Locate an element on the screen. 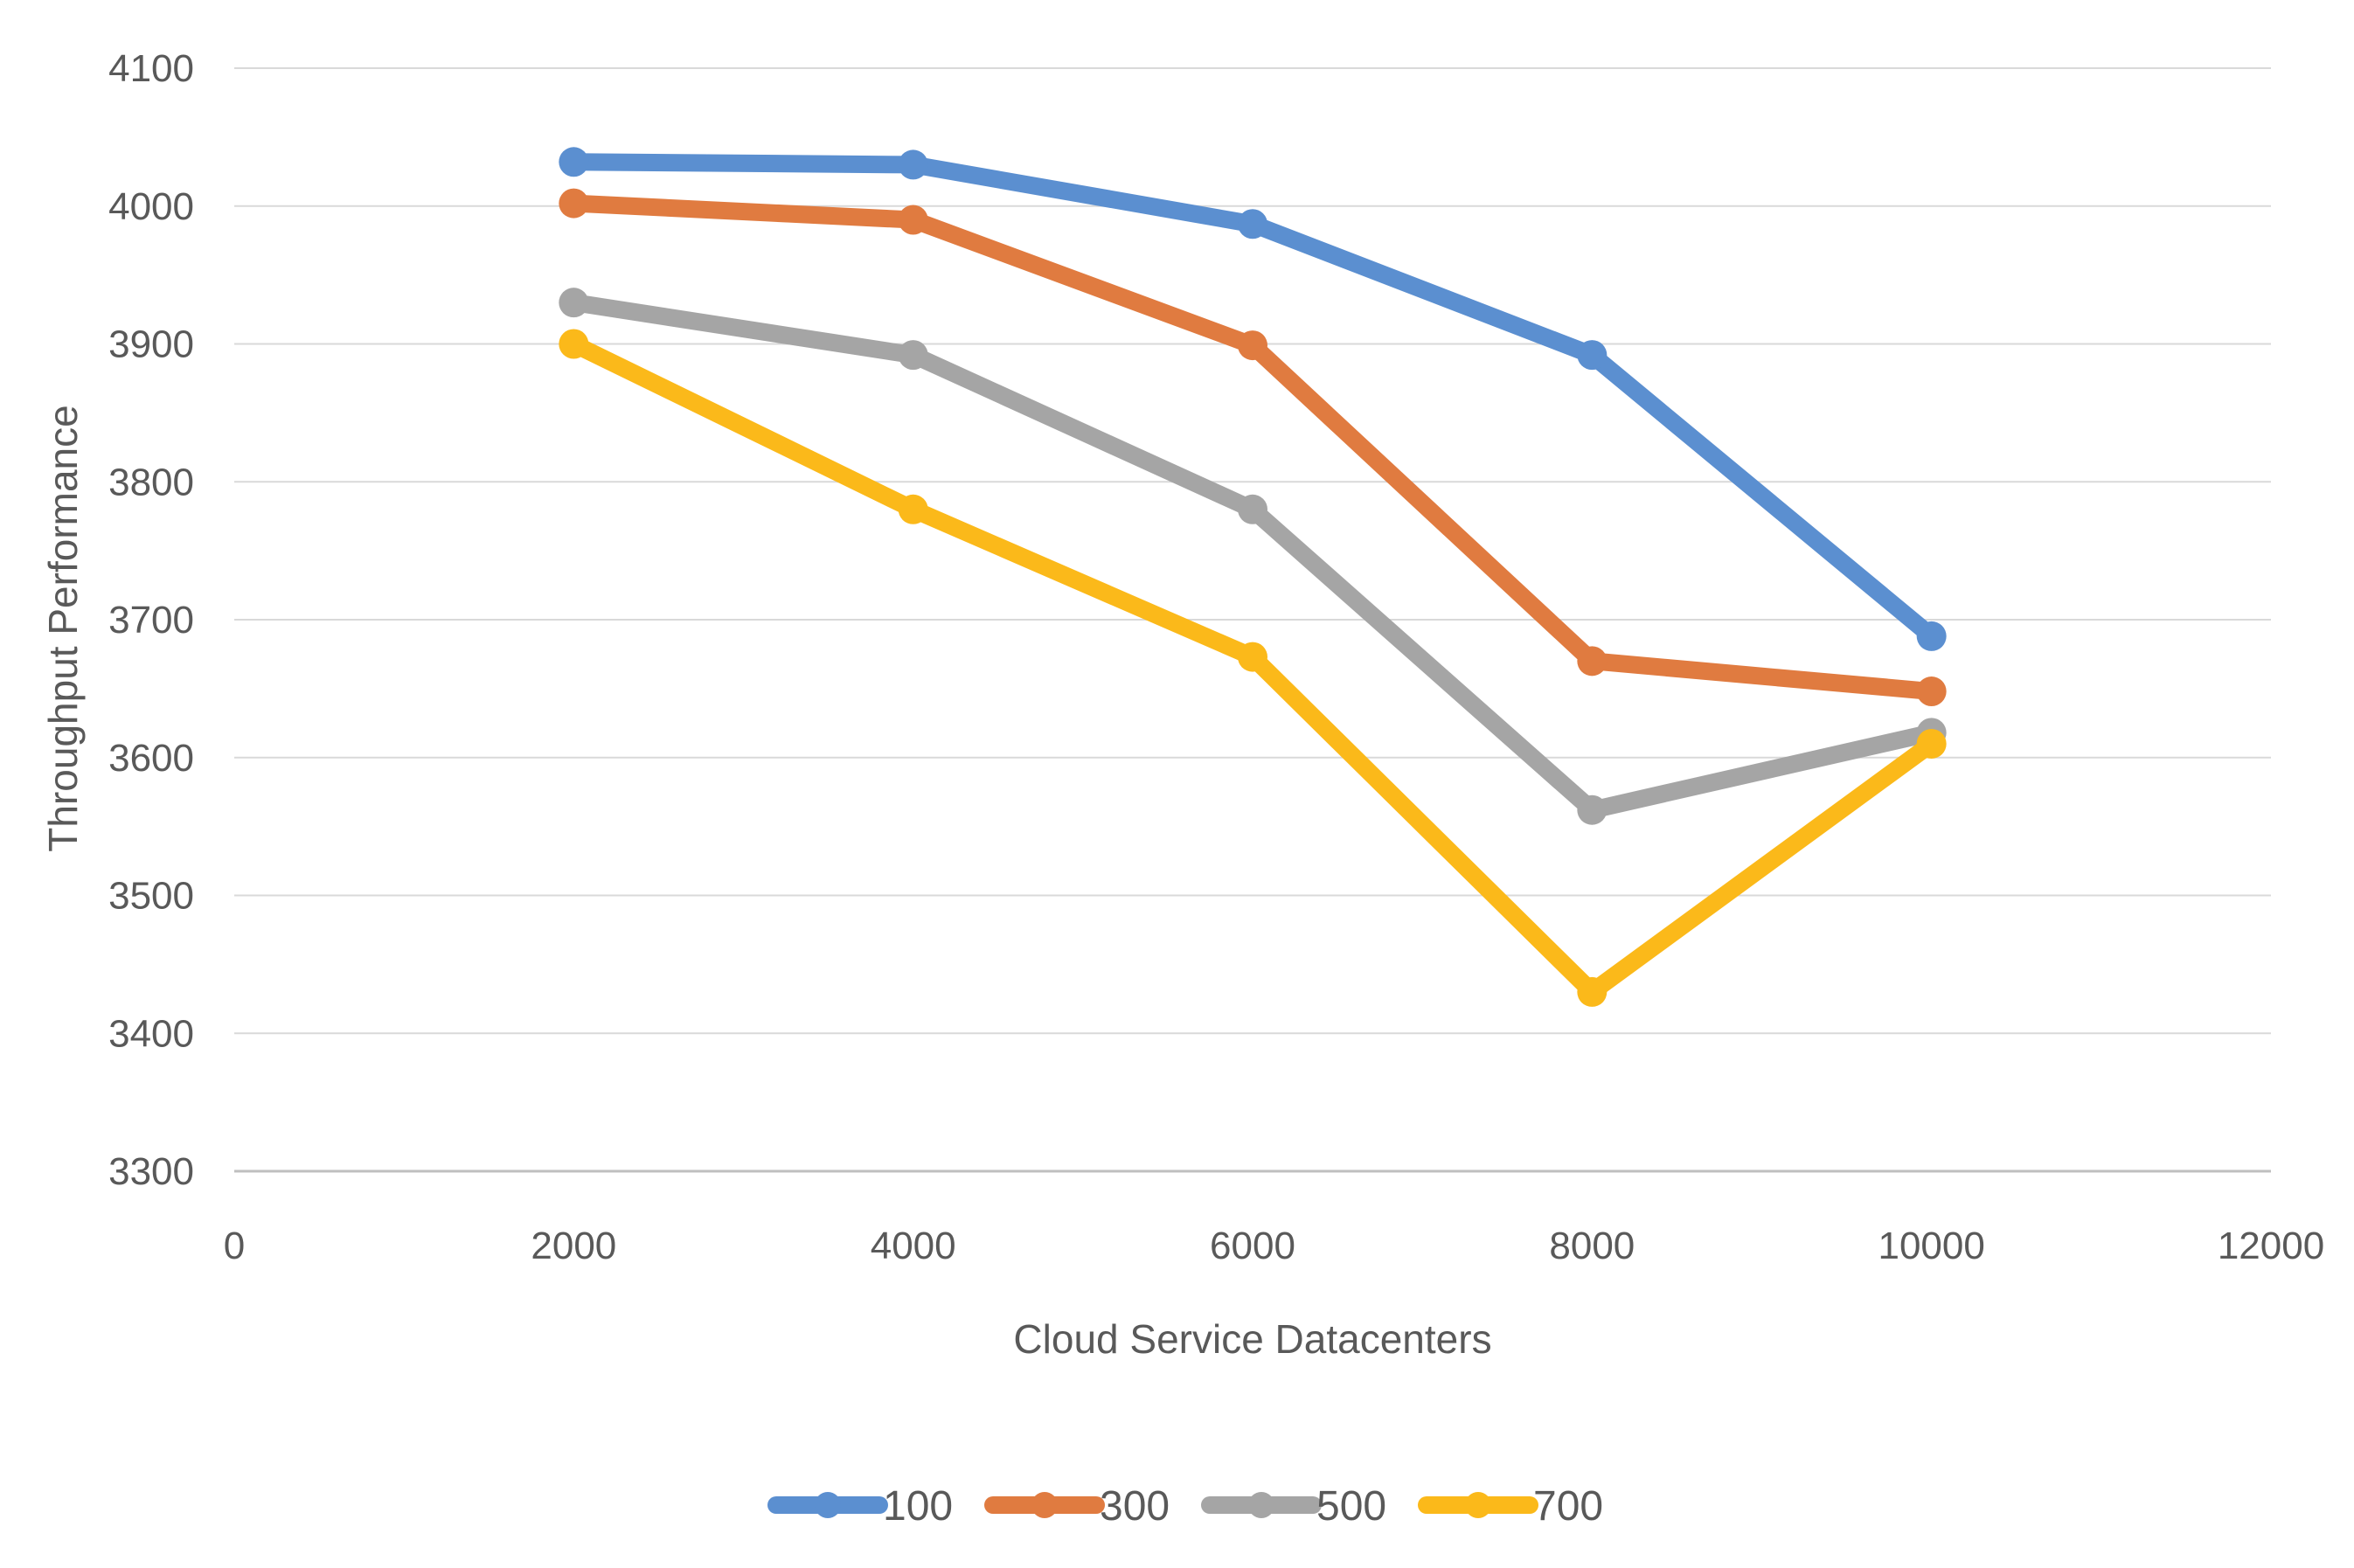 The image size is (2354, 1568). y-tick-label-3300: 3300 is located at coordinates (151, 1172).